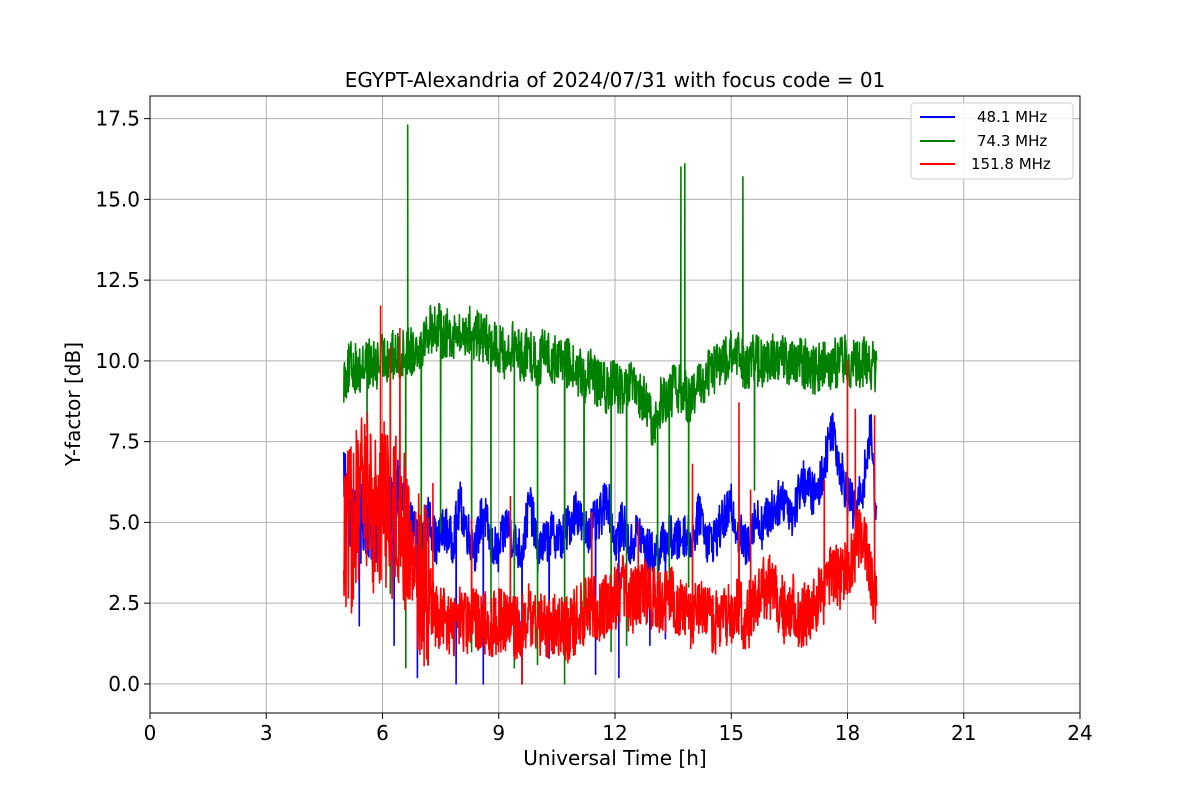  I want to click on x-tick-label: 6, so click(382, 733).